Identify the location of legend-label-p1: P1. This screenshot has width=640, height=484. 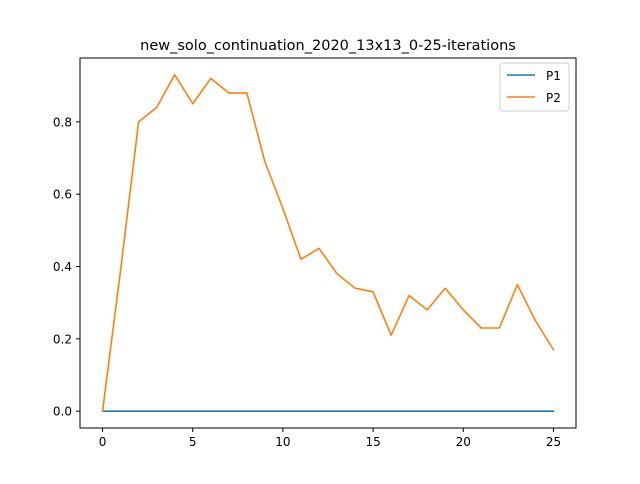
(553, 76).